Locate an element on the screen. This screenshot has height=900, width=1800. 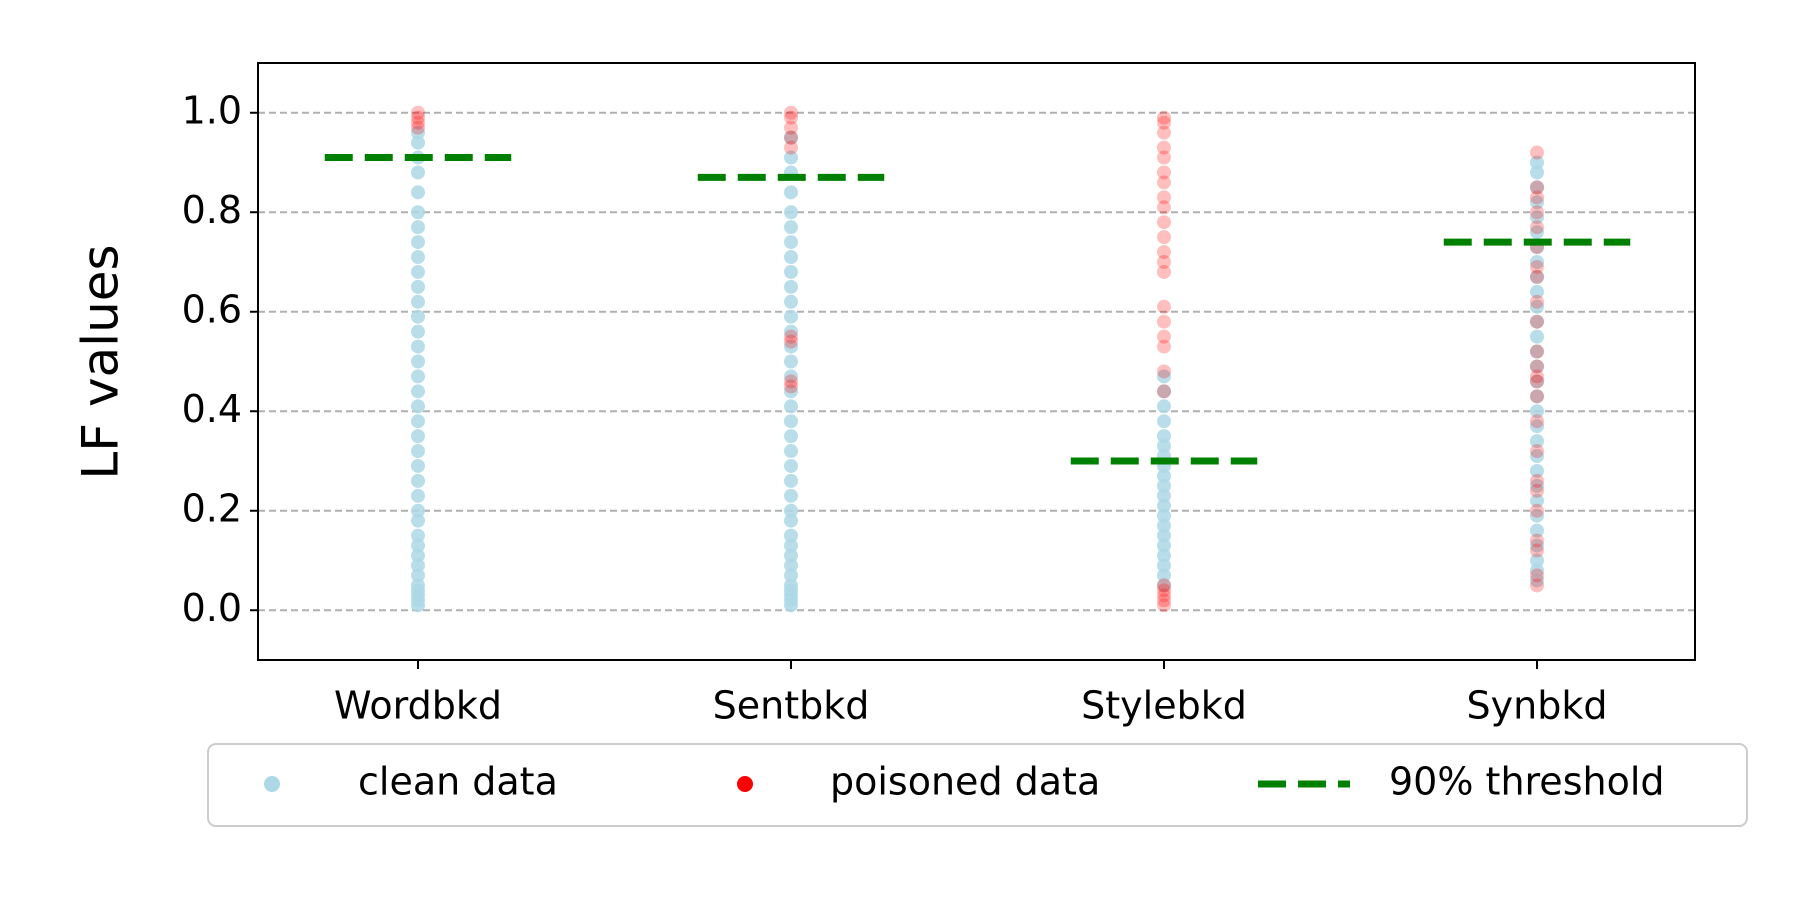
y-tick-label: 1.0 is located at coordinates (212, 110).